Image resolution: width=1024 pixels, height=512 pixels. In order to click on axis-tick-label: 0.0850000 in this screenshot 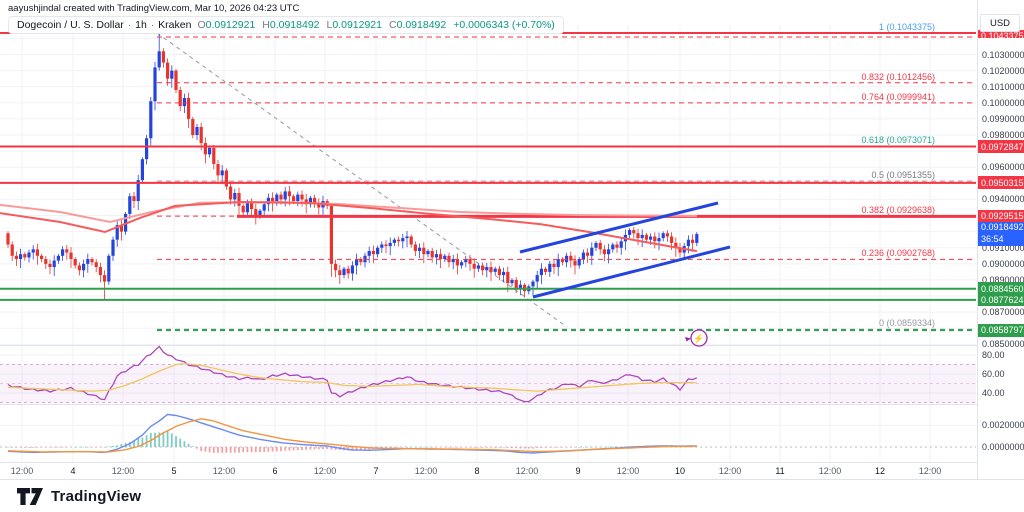, I will do `click(1003, 344)`.